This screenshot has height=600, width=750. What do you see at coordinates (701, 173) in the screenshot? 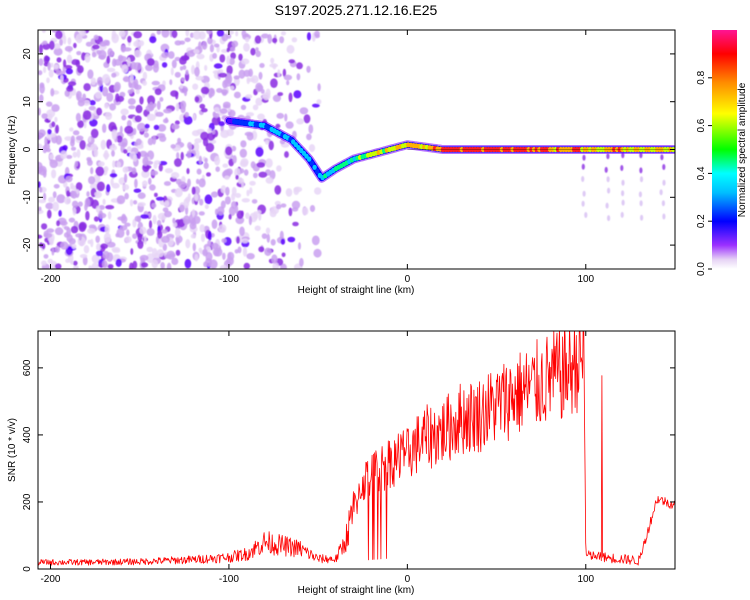
I see `colorbar-tick-label: 0.4` at bounding box center [701, 173].